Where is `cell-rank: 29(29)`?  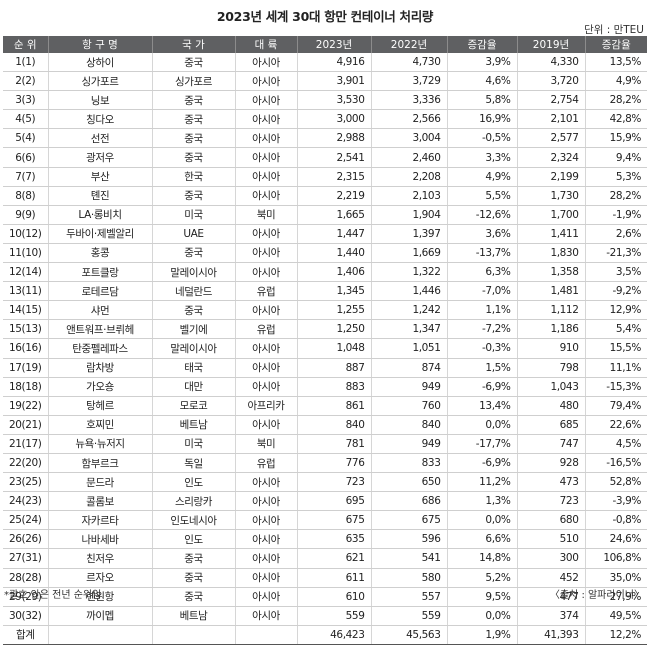
cell-rank: 29(29) is located at coordinates (25, 597).